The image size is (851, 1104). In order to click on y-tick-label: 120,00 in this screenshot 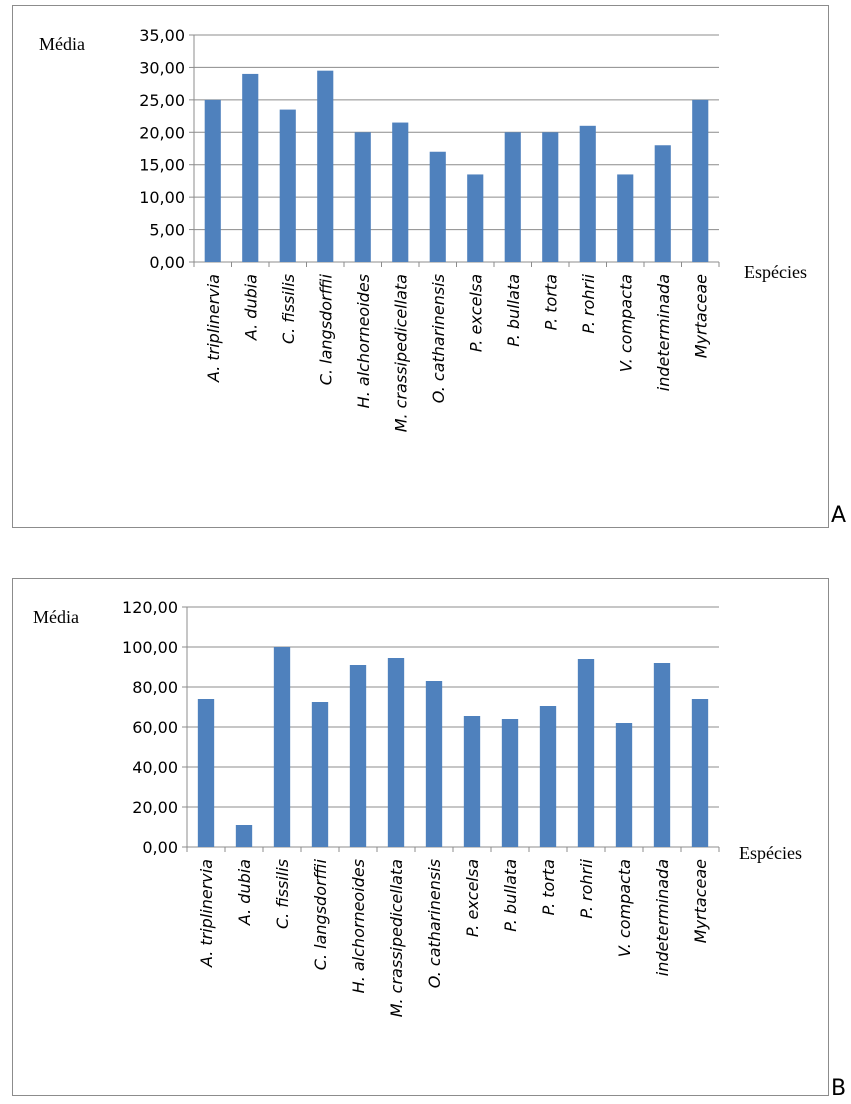, I will do `click(150, 607)`.